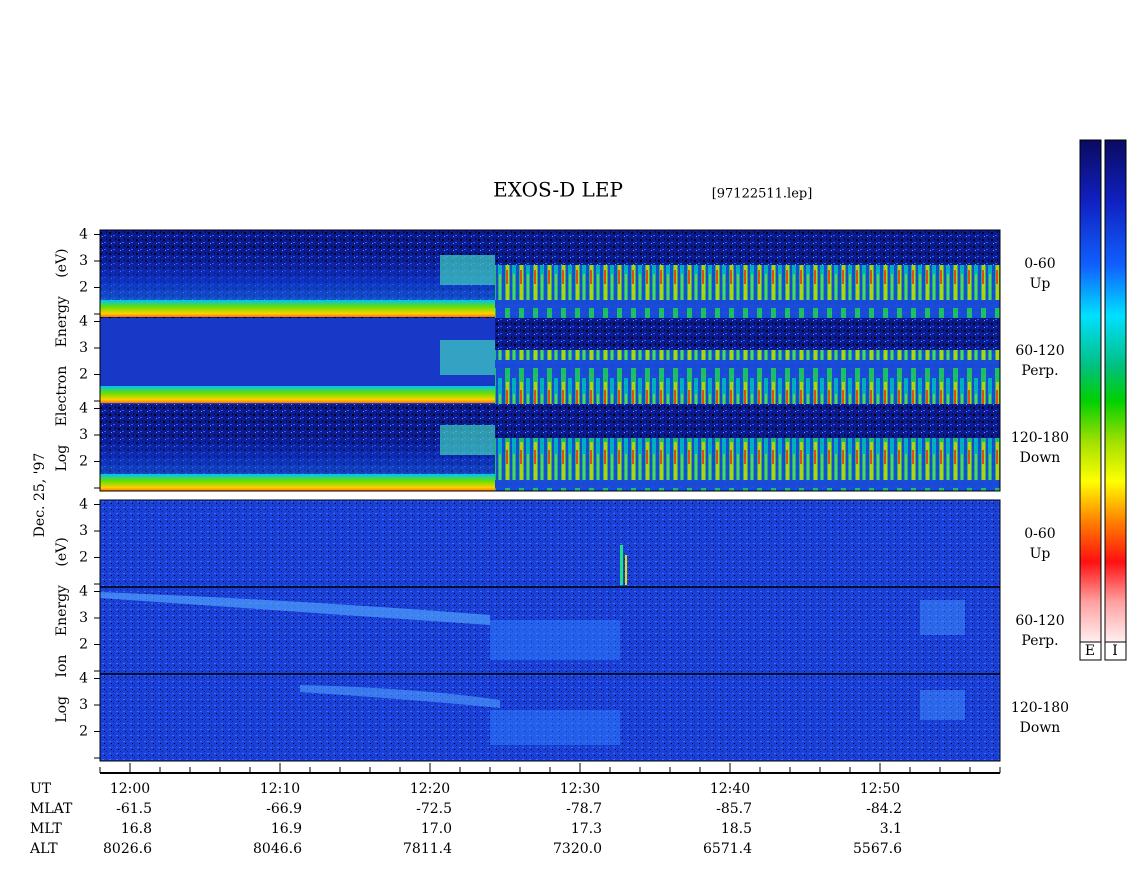 This screenshot has width=1130, height=875. I want to click on row-value: -66.9, so click(284, 809).